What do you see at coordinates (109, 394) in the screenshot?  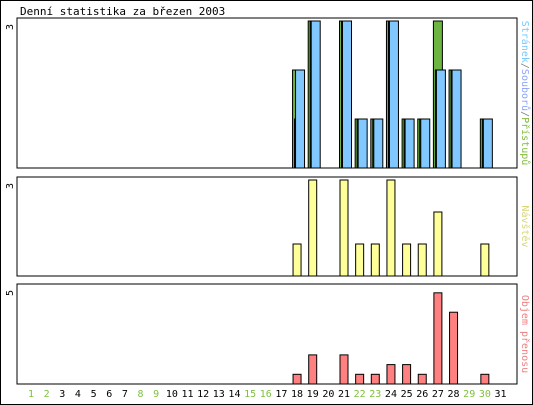 I see `x-tick-label-6: 6` at bounding box center [109, 394].